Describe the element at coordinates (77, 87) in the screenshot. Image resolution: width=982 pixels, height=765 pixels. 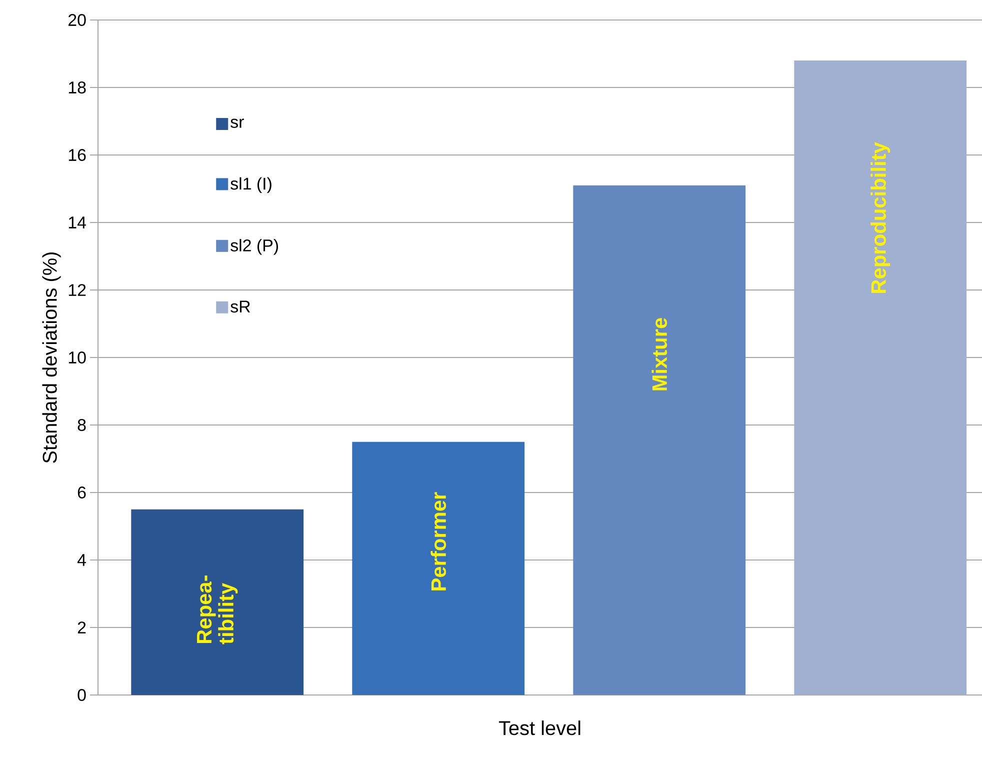
I see `y-tick-label: 18` at that location.